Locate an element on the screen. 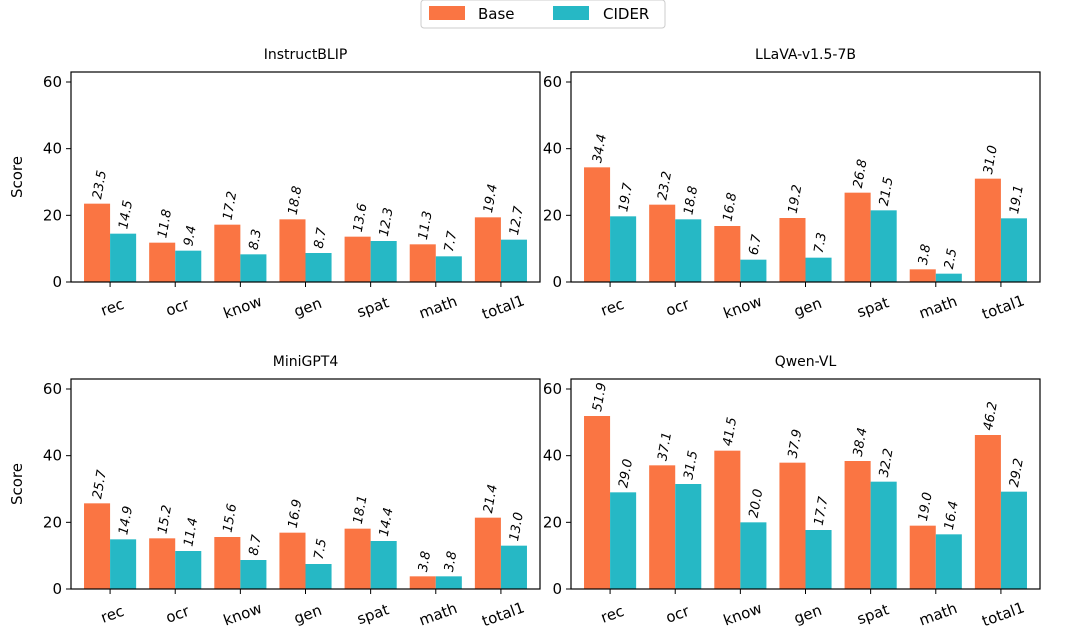 This screenshot has width=1068, height=637. bar-value-label: 13.6 is located at coordinates (361, 217).